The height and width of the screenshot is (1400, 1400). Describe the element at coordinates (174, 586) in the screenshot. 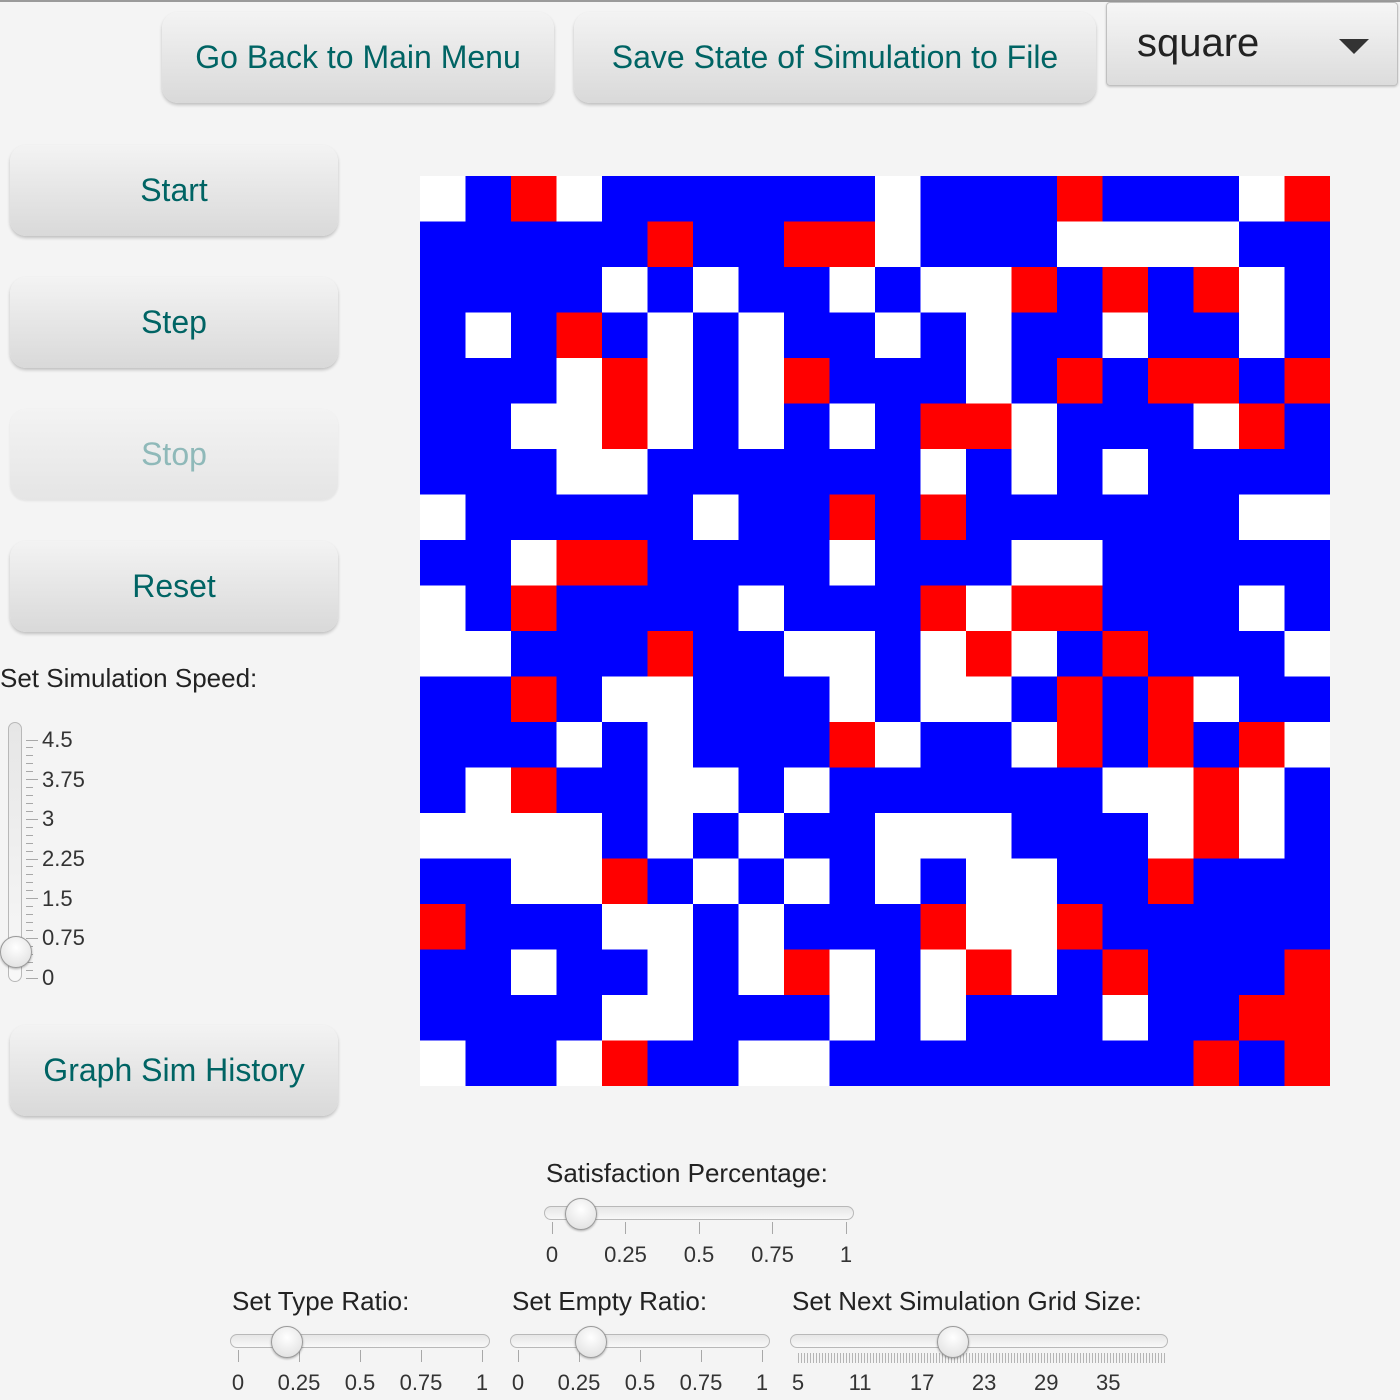

I see `reset-button: Reset` at that location.